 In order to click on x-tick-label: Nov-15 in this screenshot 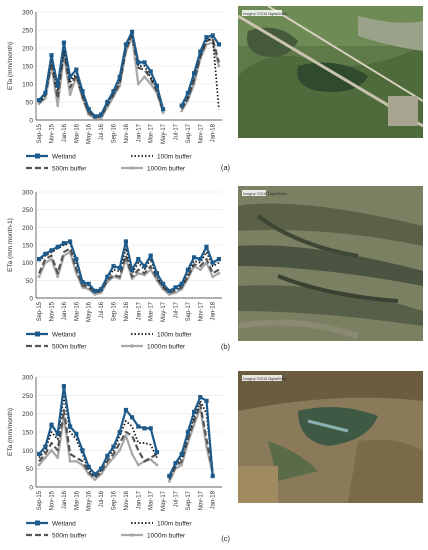, I will do `click(53, 311)`.